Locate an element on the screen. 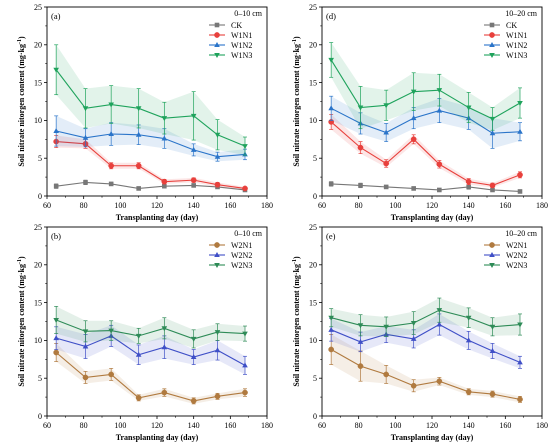 The width and height of the screenshot is (550, 448). series-w1n1 is located at coordinates (150, 163).